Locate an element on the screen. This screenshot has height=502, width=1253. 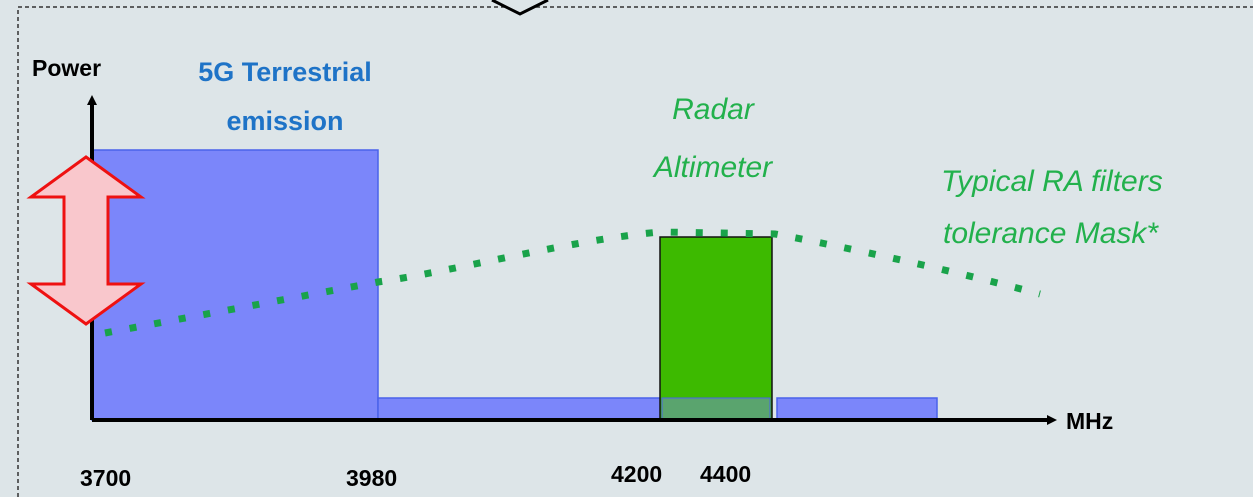
tick-label-4200: 4200 is located at coordinates (636, 474).